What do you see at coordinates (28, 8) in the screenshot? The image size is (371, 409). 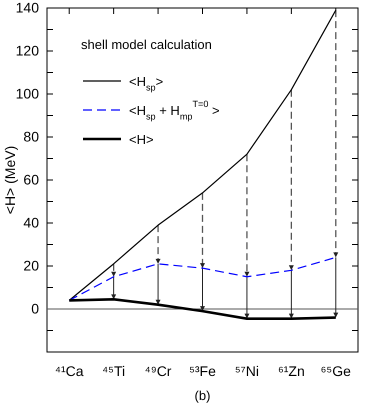 I see `y-tick-label: 140` at bounding box center [28, 8].